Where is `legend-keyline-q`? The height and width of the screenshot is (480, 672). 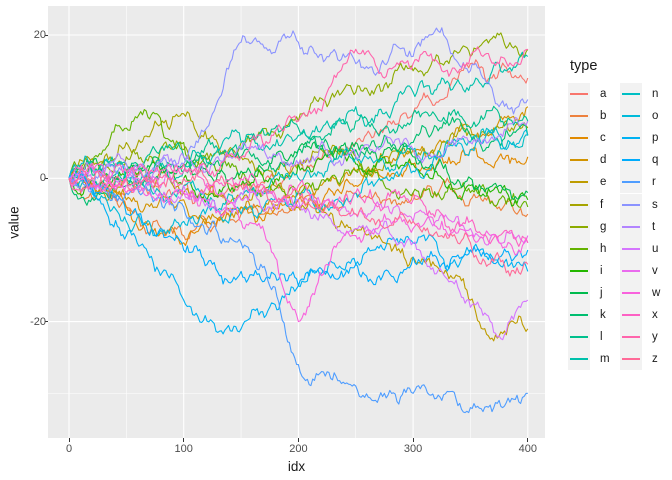
legend-keyline-q is located at coordinates (631, 160).